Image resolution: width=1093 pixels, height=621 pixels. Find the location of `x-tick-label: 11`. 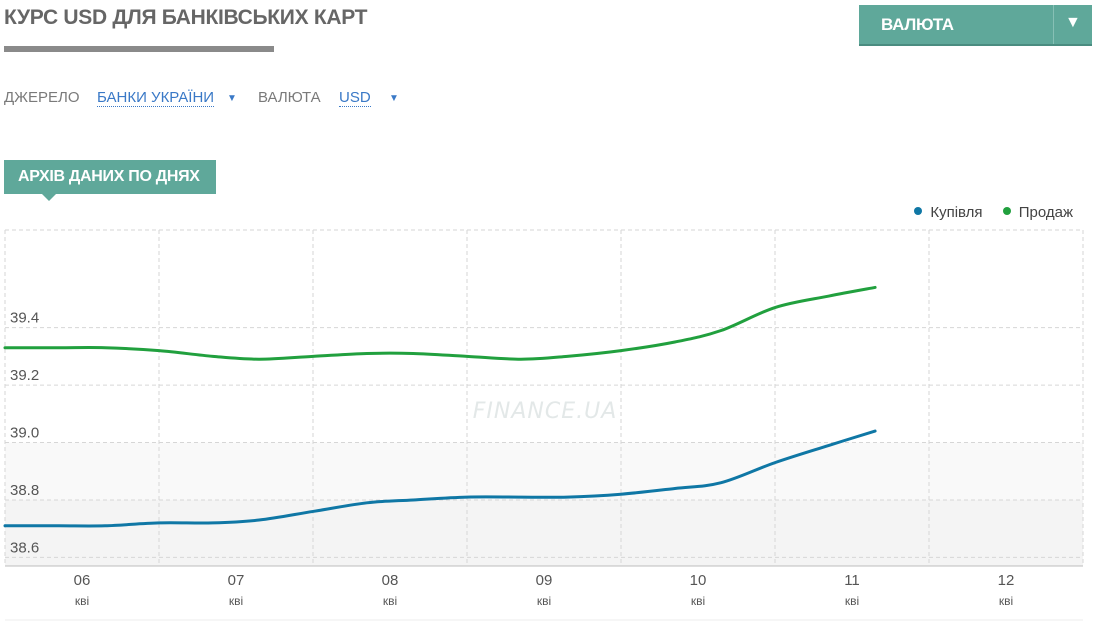

x-tick-label: 11 is located at coordinates (852, 580).